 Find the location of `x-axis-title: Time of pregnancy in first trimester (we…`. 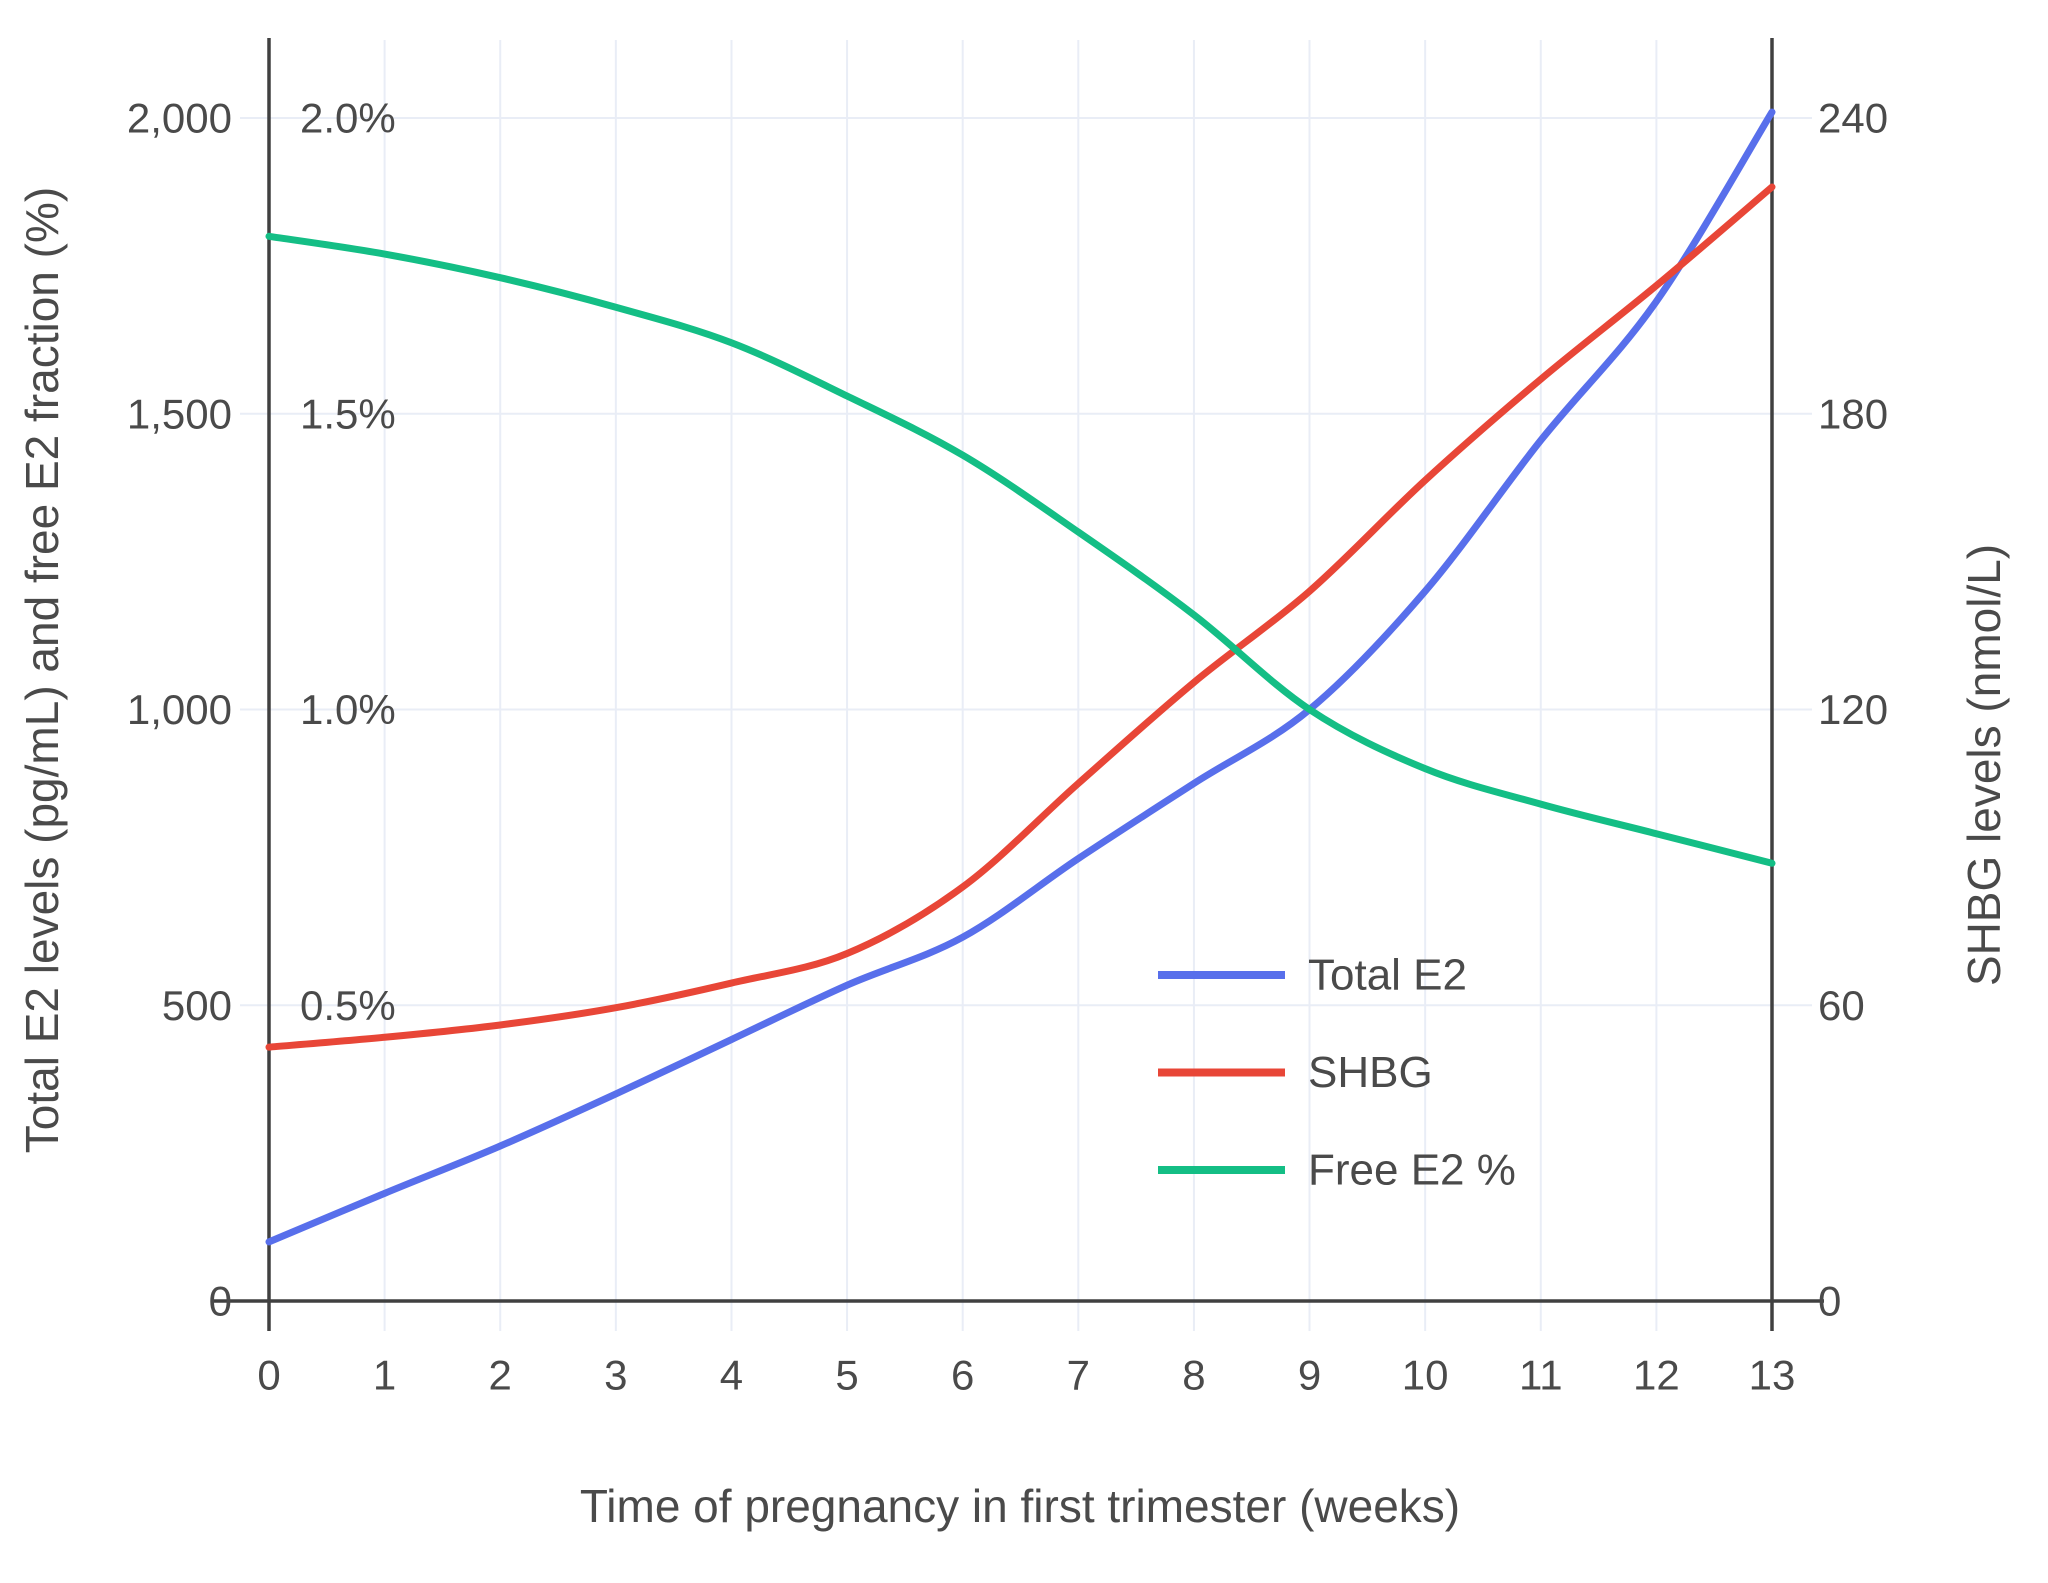

x-axis-title: Time of pregnancy in first trimester (we… is located at coordinates (1020, 1506).